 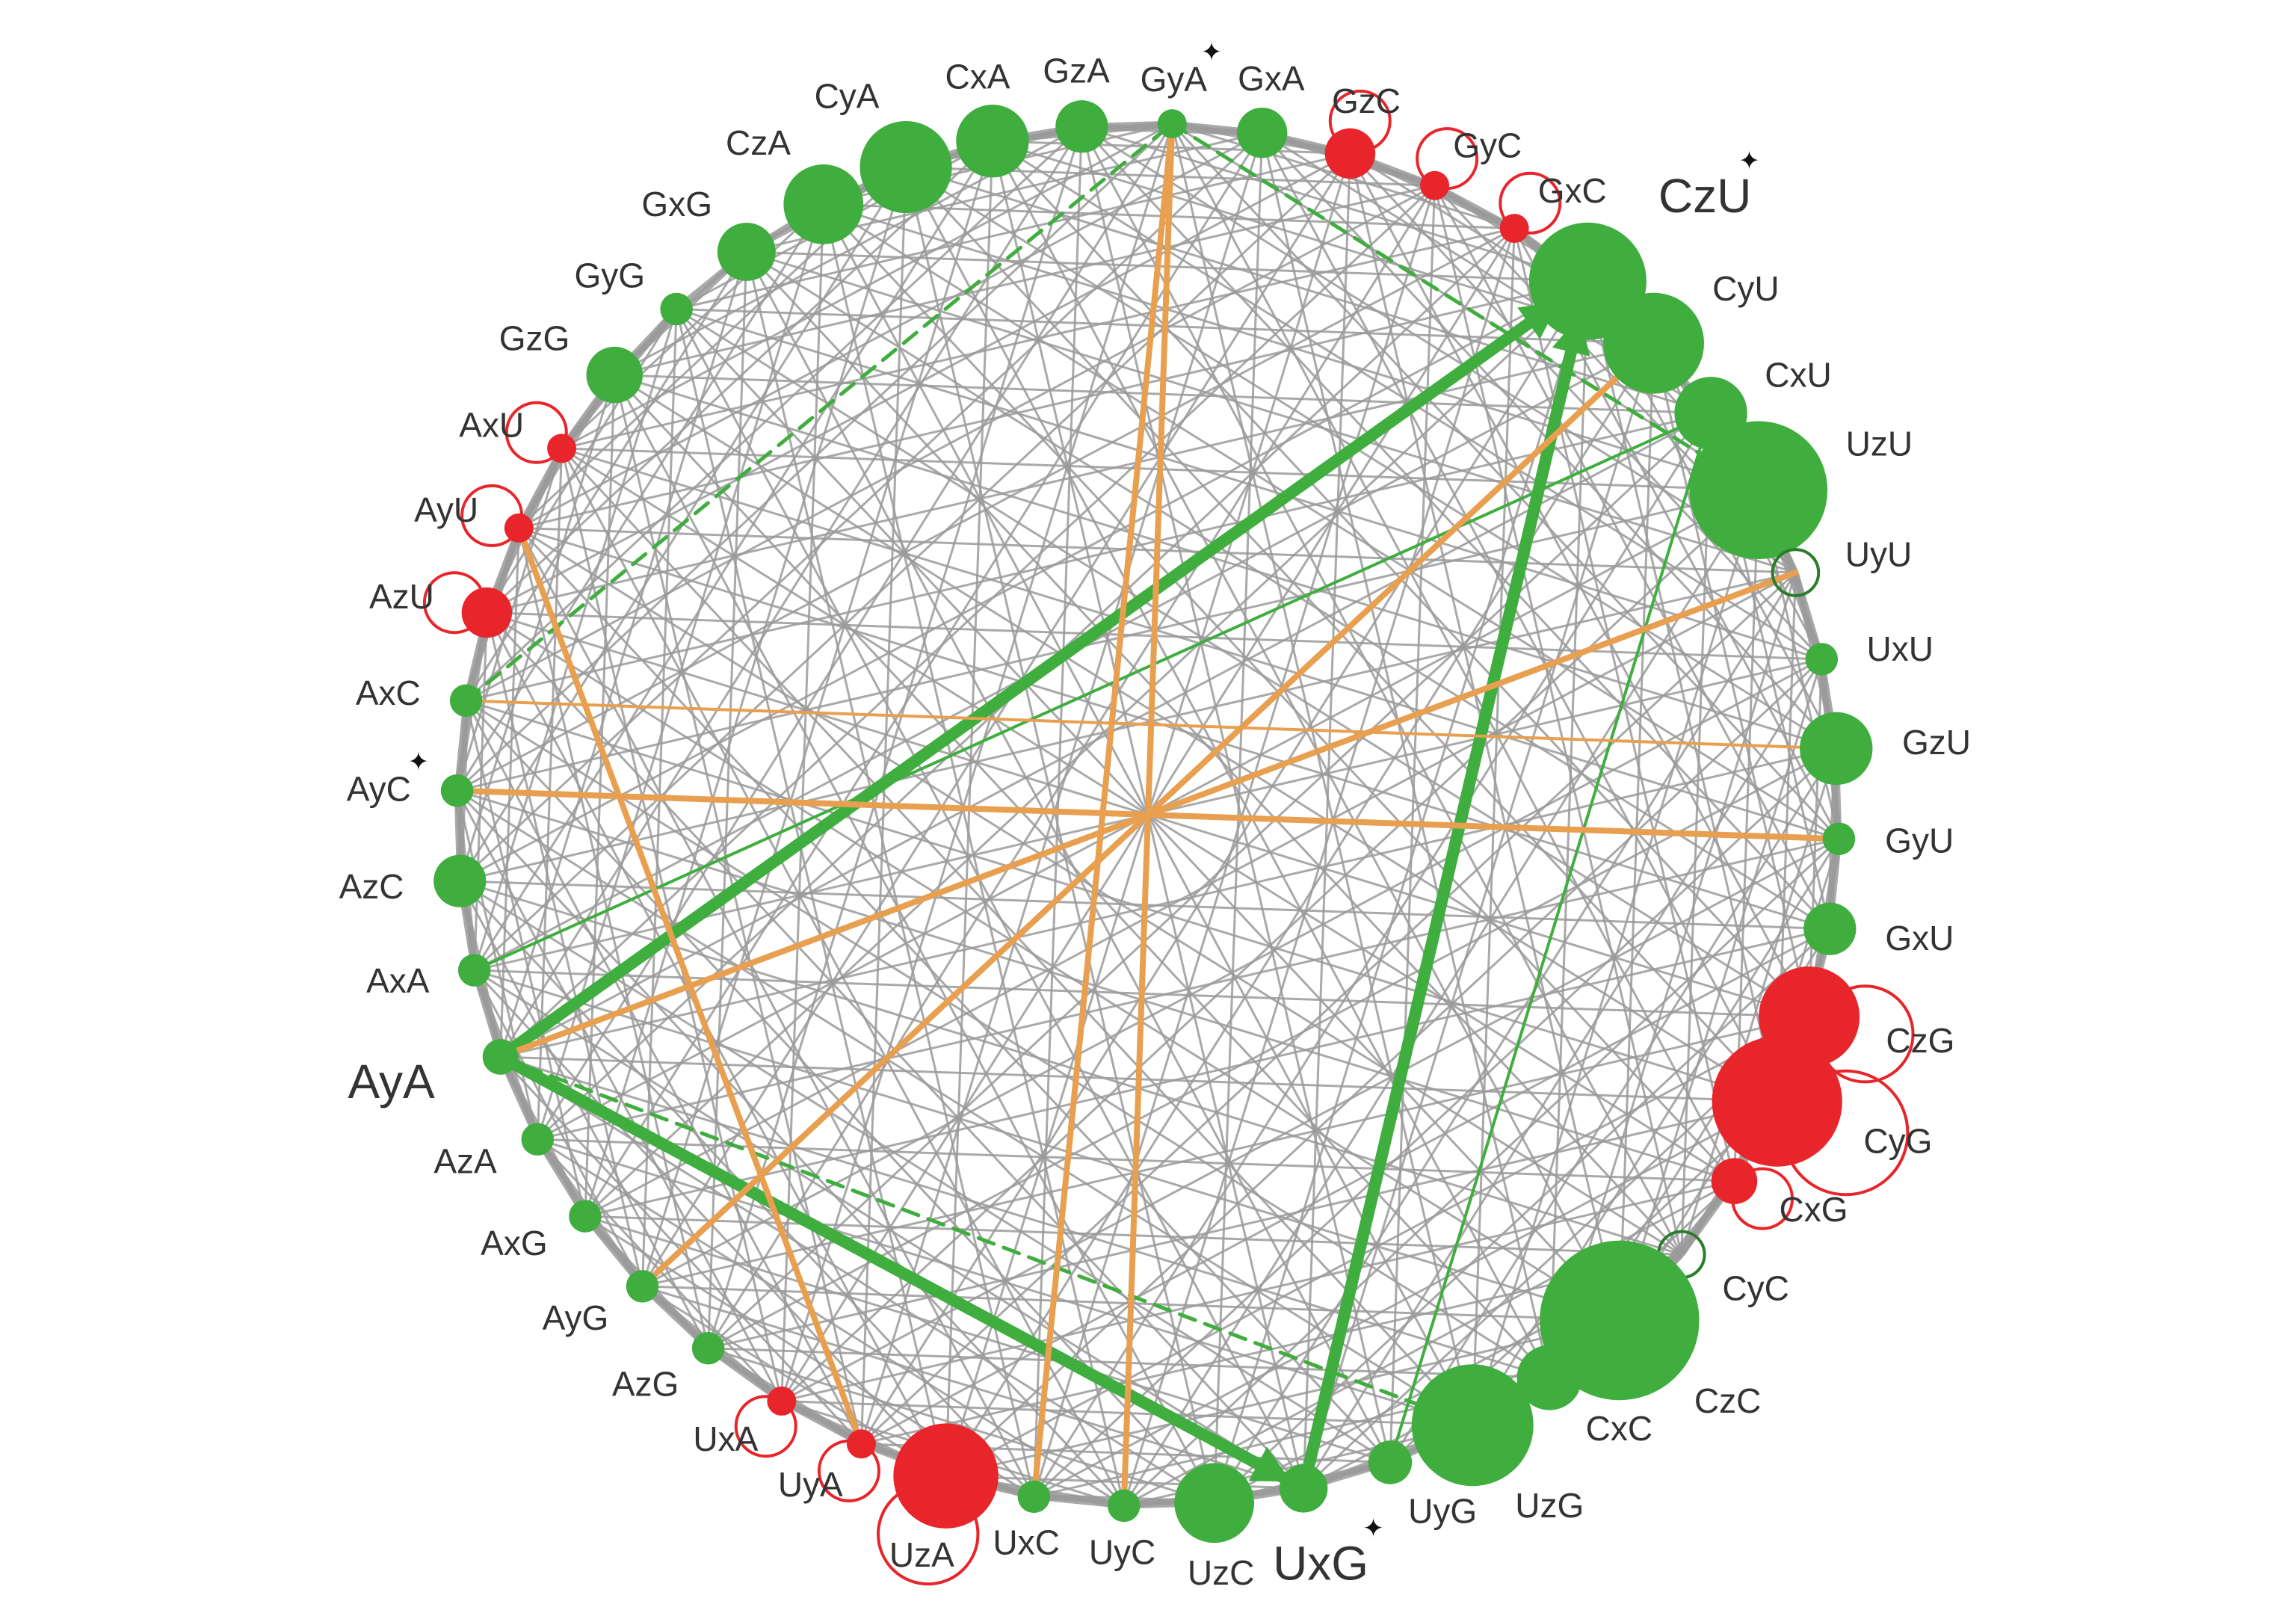 I want to click on label-AxC: AxC, so click(x=389, y=692).